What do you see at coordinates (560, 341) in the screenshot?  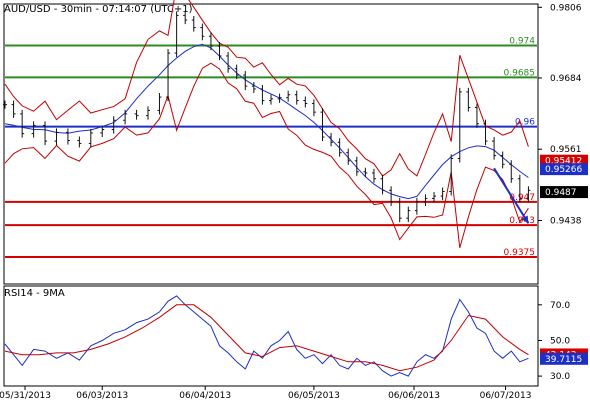 I see `rsi-tick-label: 50.0` at bounding box center [560, 341].